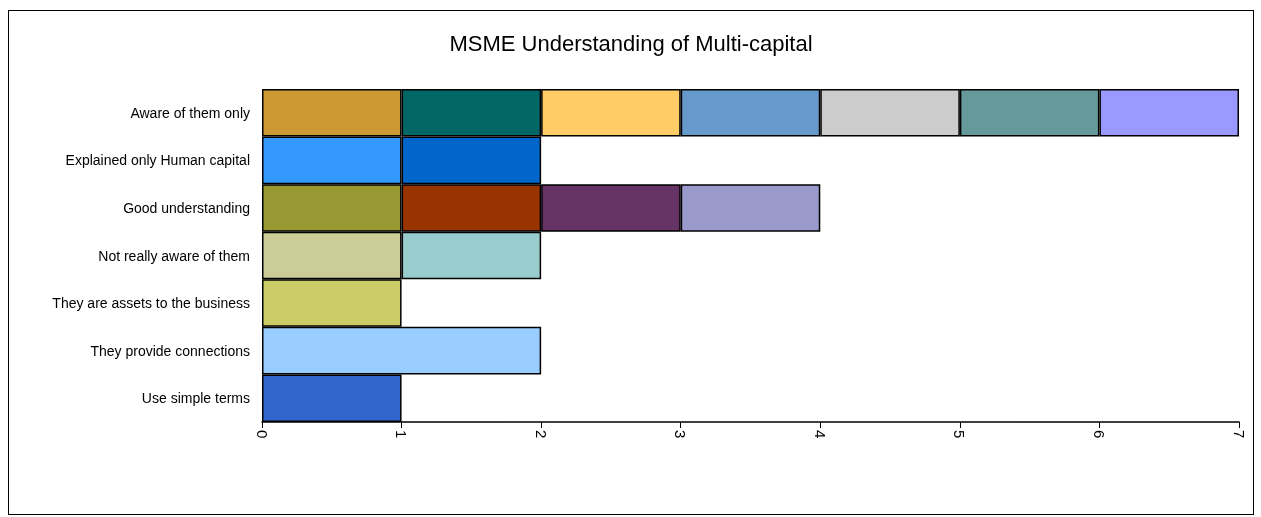 Image resolution: width=1261 pixels, height=517 pixels. What do you see at coordinates (157, 160) in the screenshot?
I see `y-tick-label: Explained only Human capital` at bounding box center [157, 160].